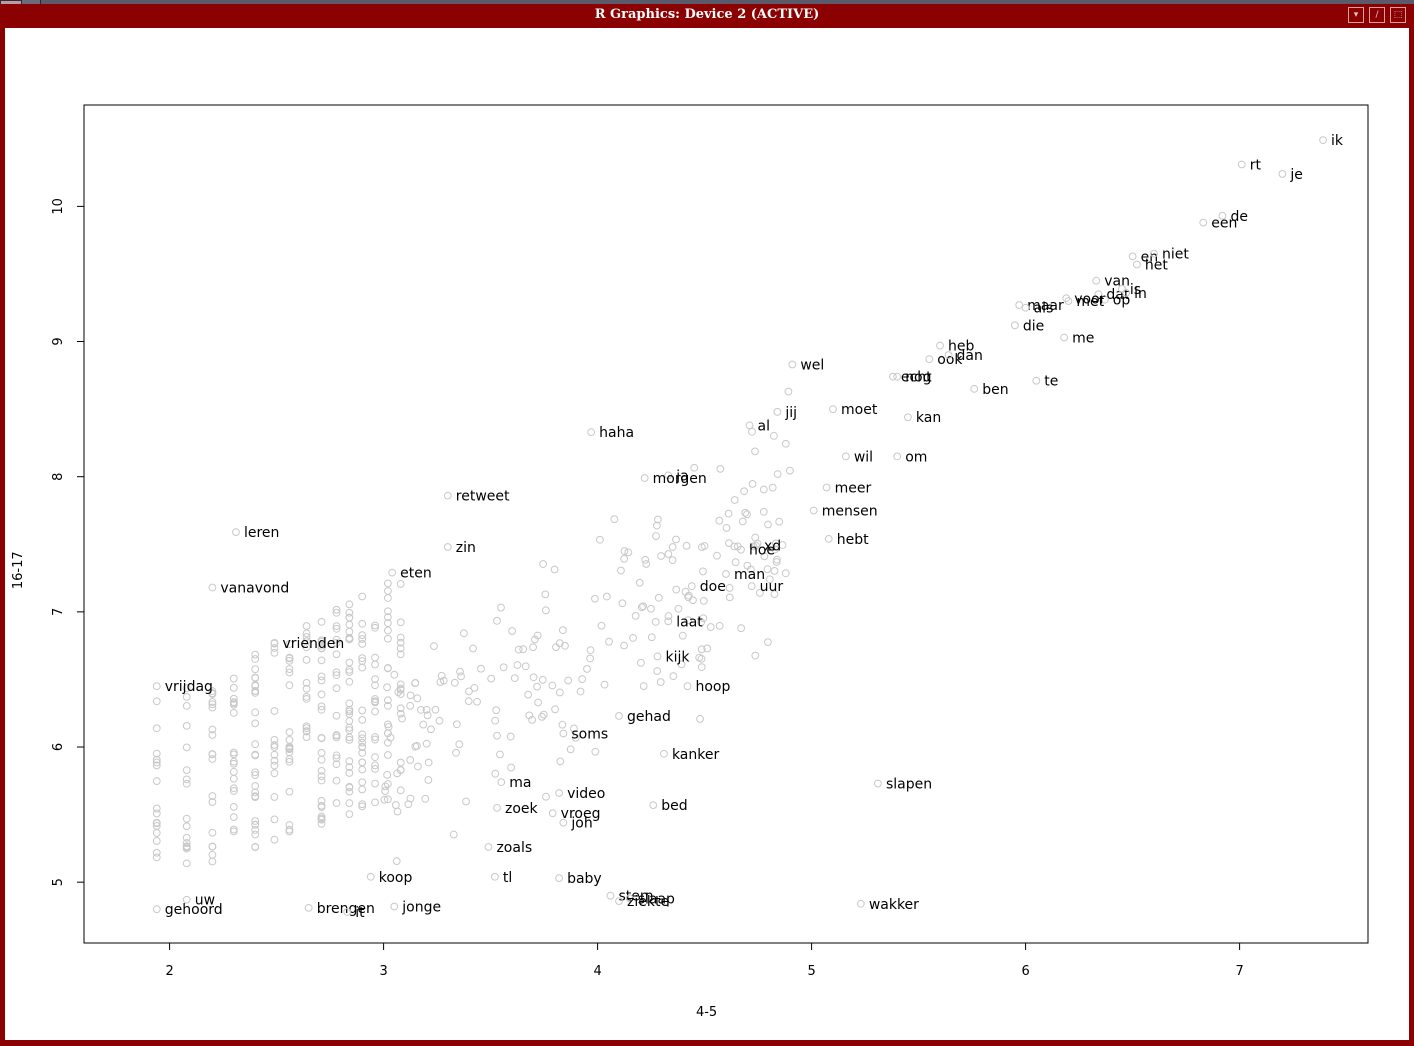 The width and height of the screenshot is (1414, 1046). I want to click on point-label: nog, so click(918, 378).